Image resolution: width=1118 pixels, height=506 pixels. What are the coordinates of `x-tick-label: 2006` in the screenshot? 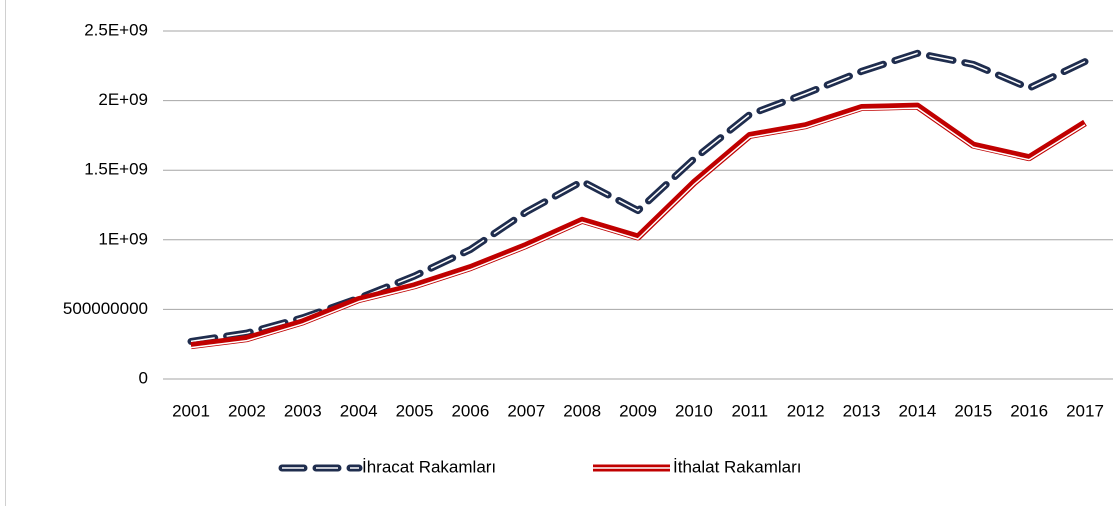 It's located at (470, 410).